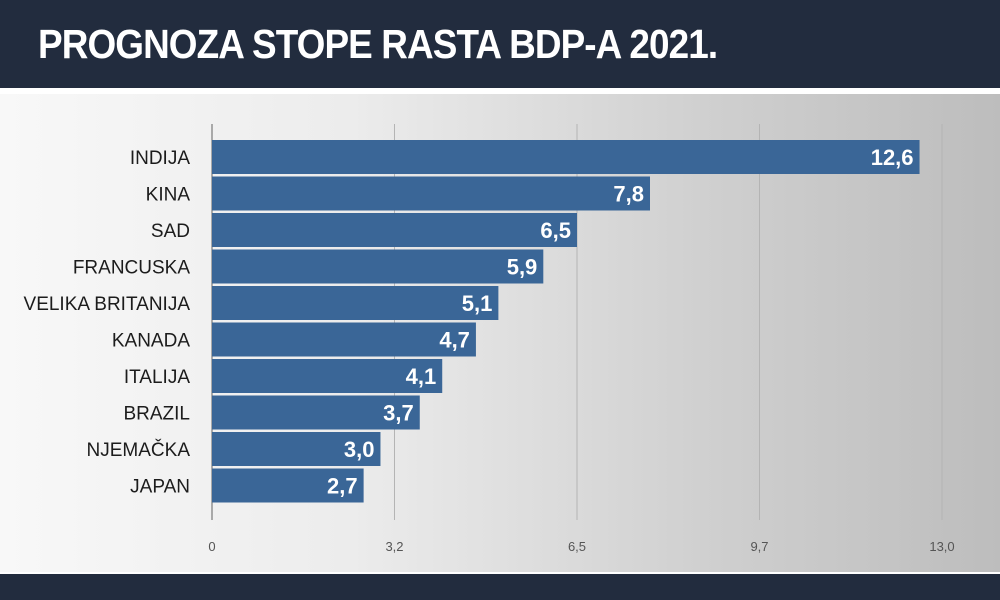  I want to click on x-tick-label: 13,0, so click(941, 546).